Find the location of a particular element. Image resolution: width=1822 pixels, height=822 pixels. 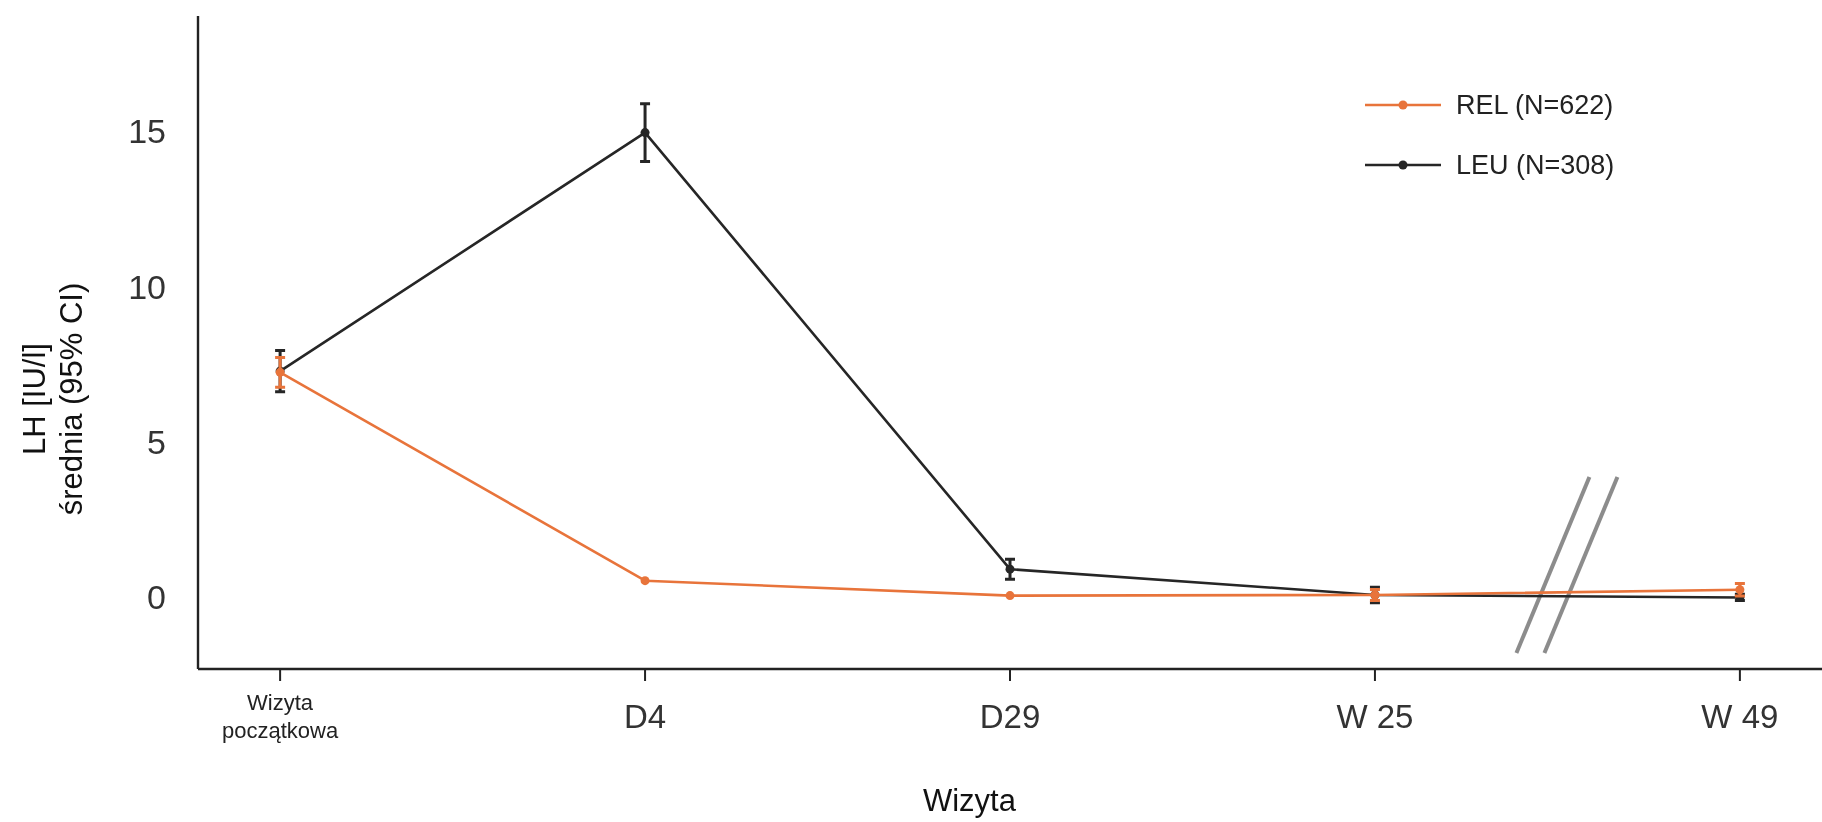

y-tick-label: 0 is located at coordinates (156, 597).